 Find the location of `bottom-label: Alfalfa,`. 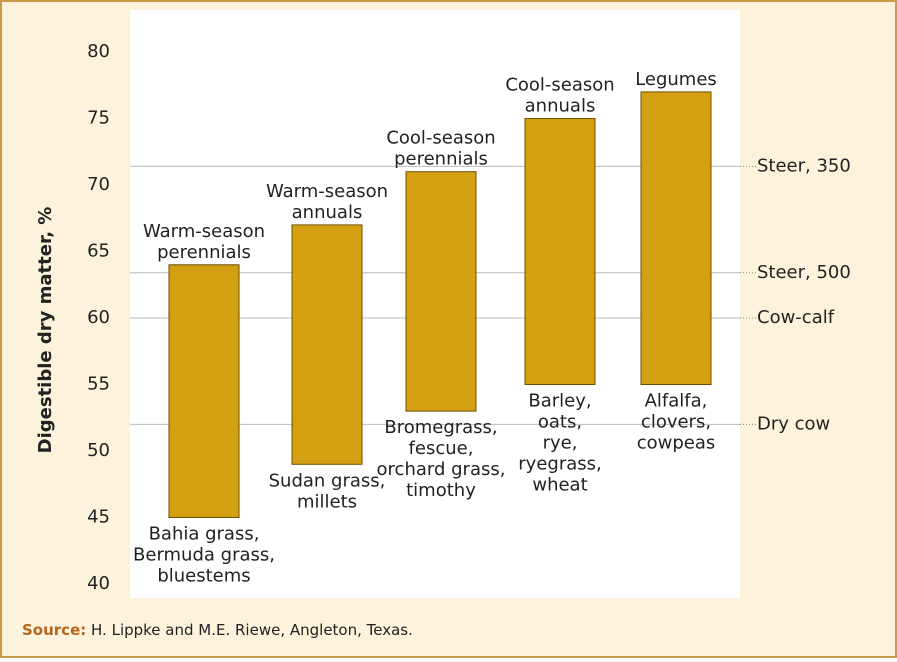

bottom-label: Alfalfa, is located at coordinates (676, 401).